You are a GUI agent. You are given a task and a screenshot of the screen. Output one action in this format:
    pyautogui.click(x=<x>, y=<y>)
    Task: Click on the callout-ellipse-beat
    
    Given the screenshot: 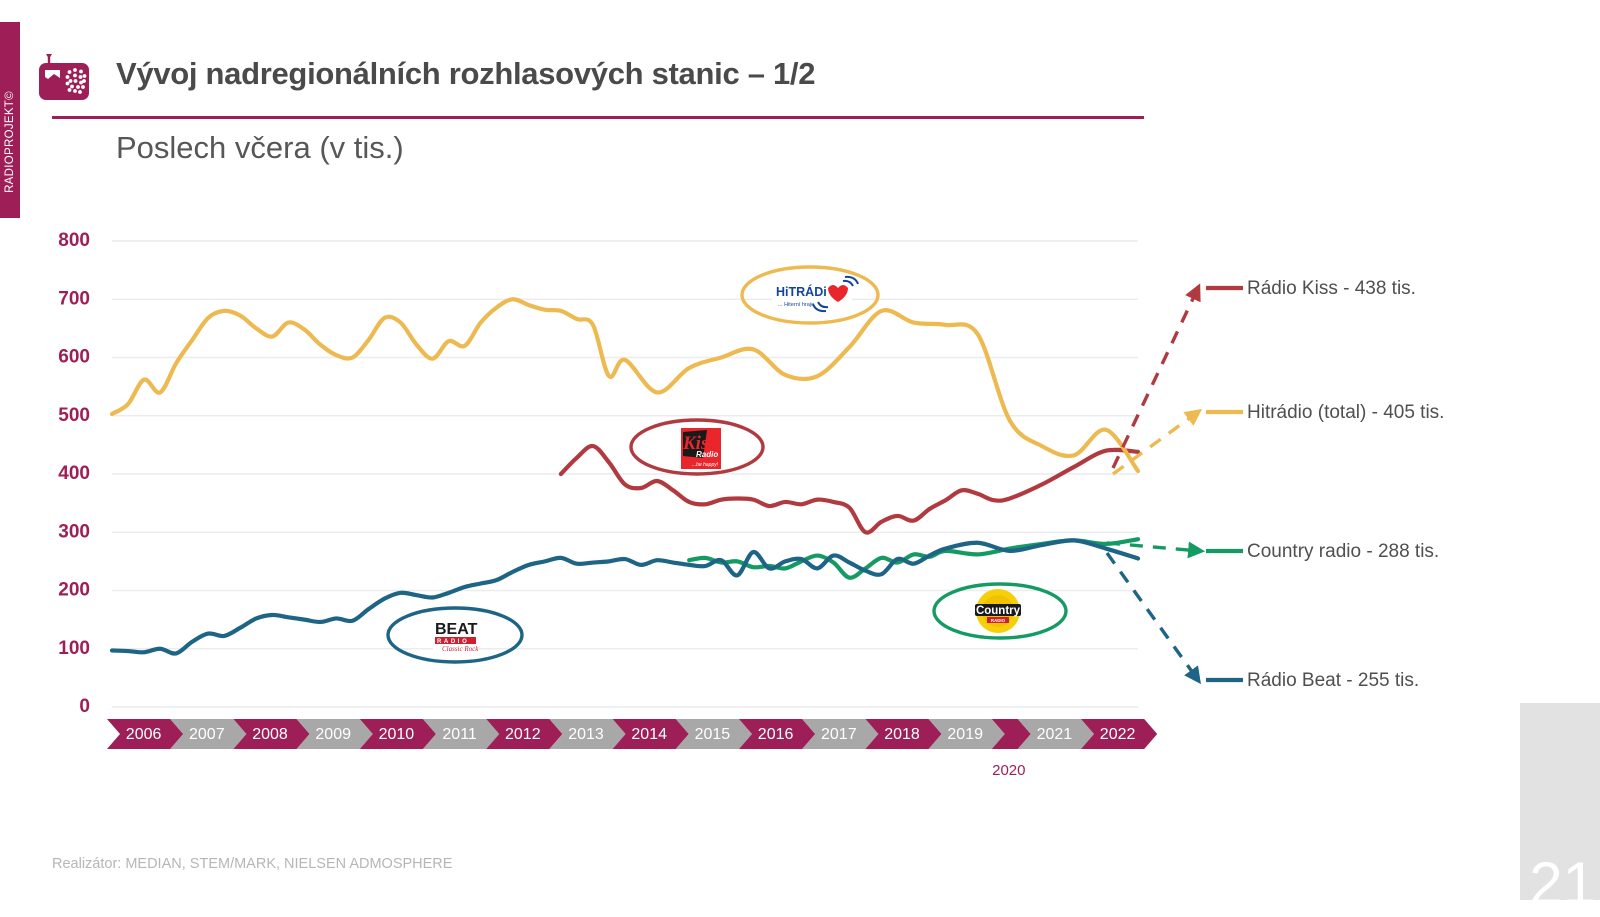 What is the action you would take?
    pyautogui.click(x=455, y=635)
    